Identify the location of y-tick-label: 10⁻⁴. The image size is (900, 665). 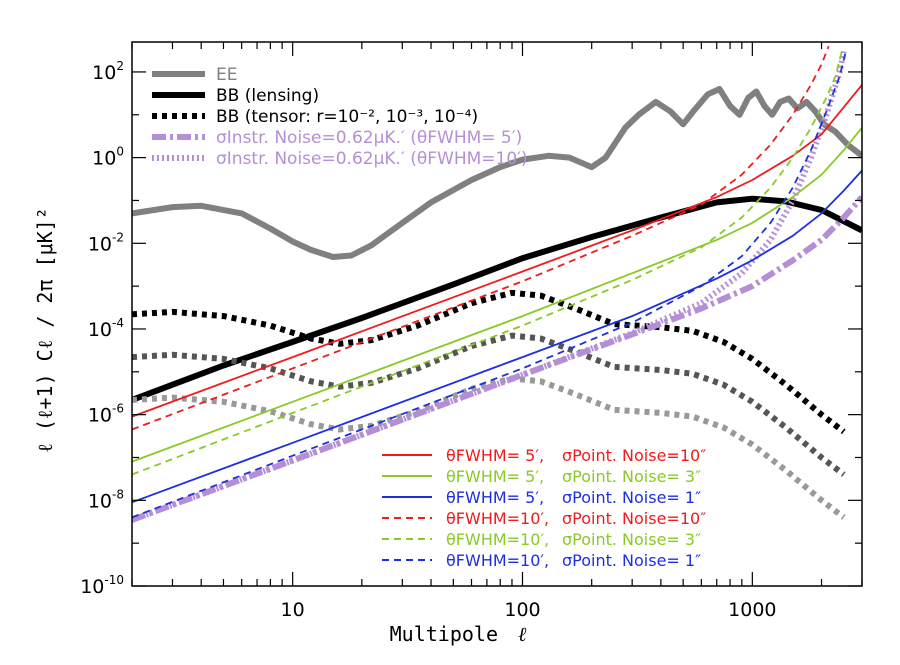
(106, 328).